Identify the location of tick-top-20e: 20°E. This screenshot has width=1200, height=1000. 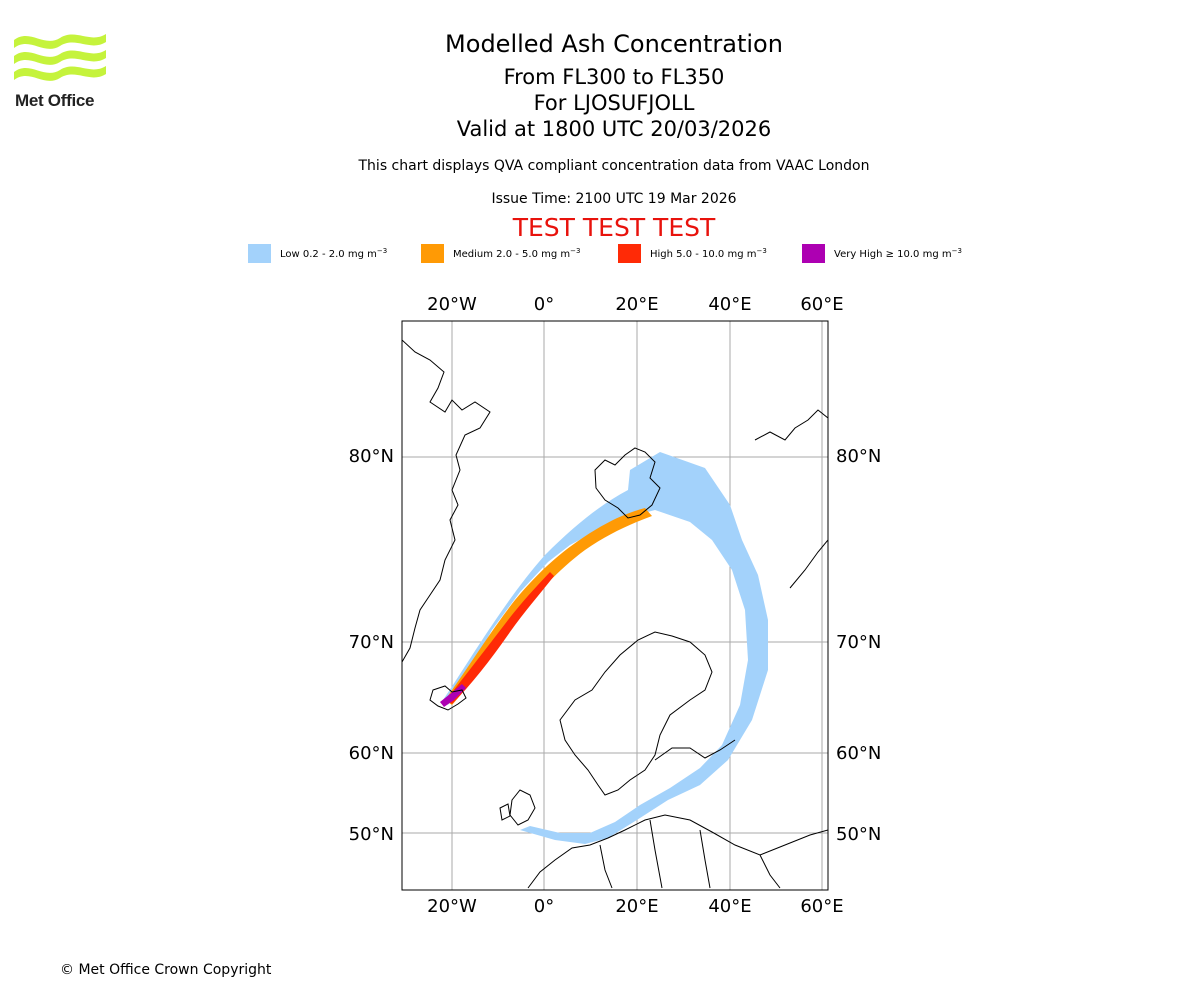
(636, 304).